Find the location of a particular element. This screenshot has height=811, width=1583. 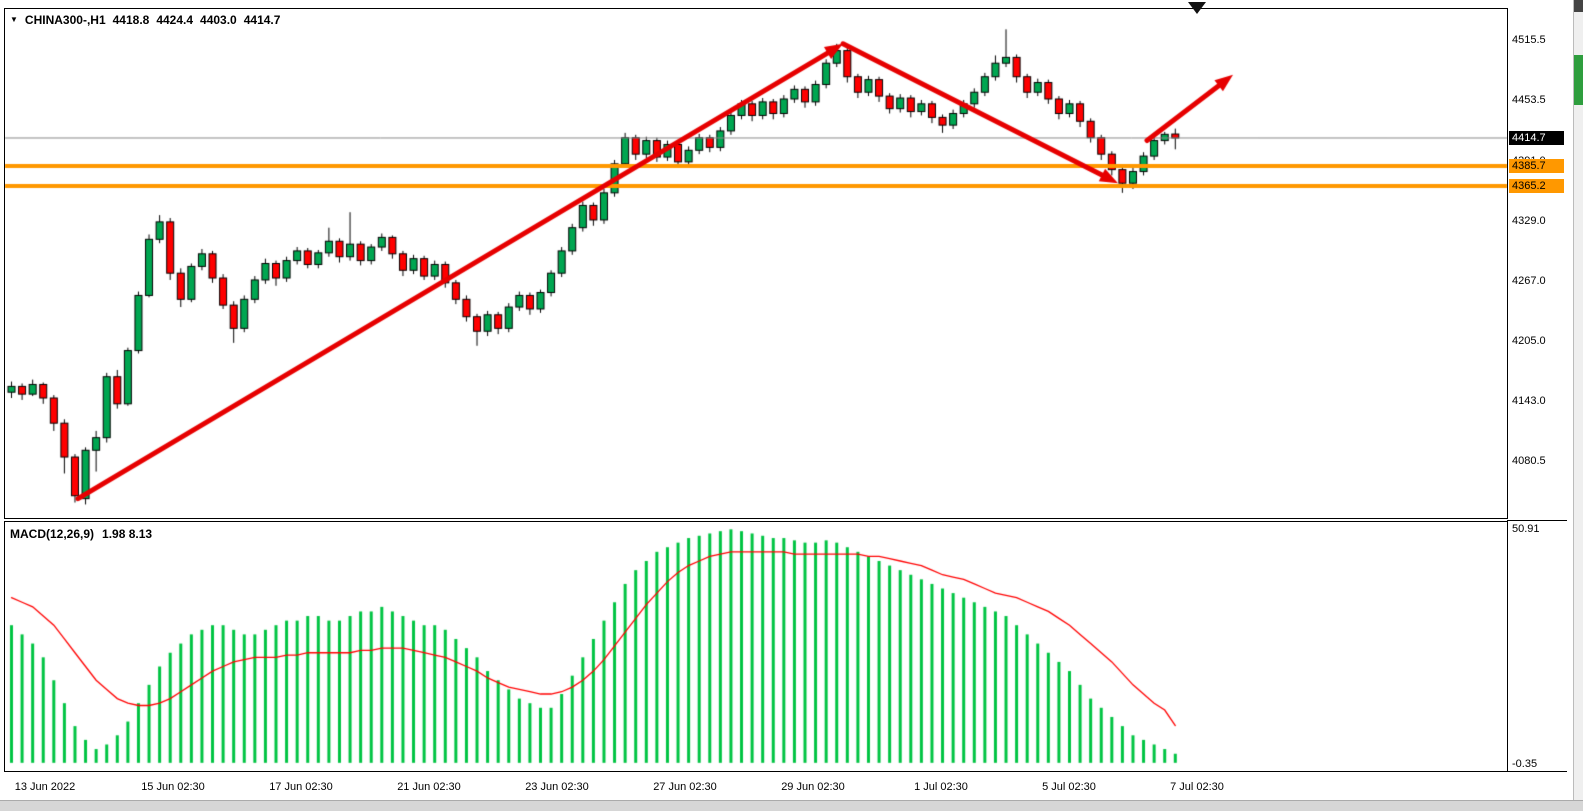

scrollbar-top-cap is located at coordinates (1578, 6).